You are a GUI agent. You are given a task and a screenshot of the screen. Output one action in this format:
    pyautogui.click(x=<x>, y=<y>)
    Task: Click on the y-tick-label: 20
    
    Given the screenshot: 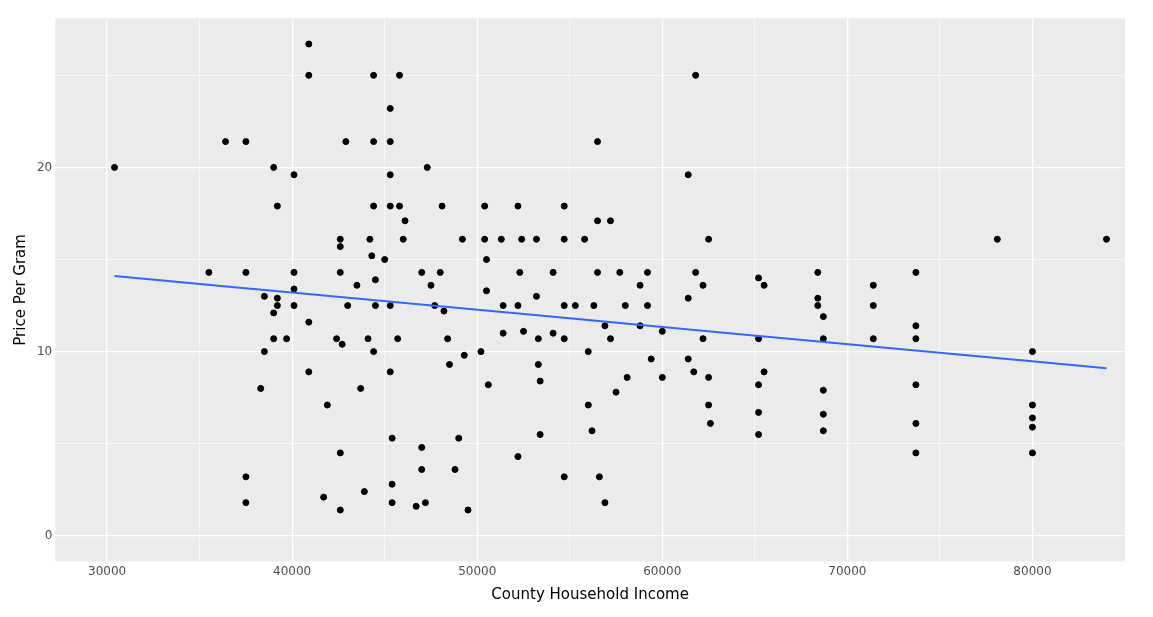 What is the action you would take?
    pyautogui.click(x=44, y=166)
    